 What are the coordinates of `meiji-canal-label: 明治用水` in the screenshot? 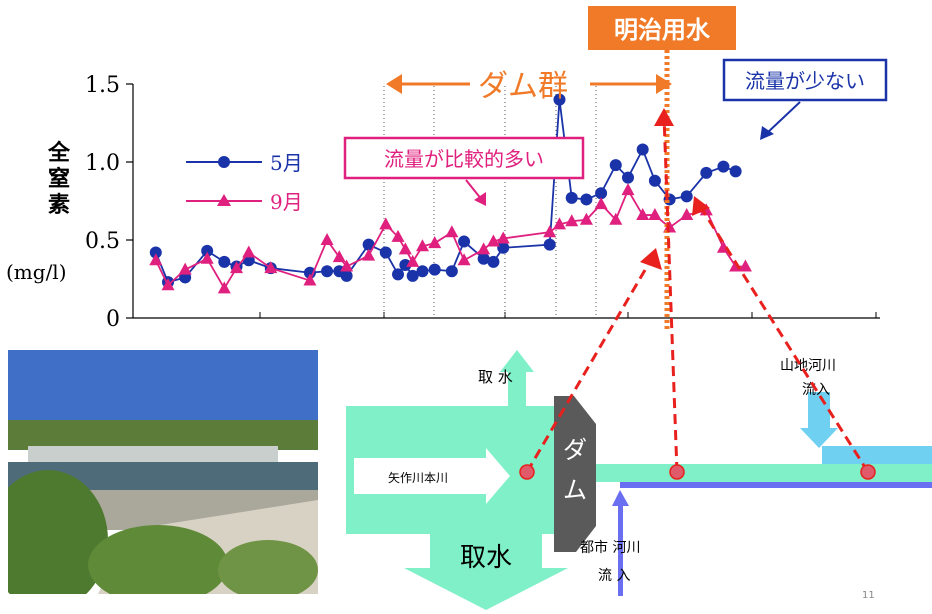 It's located at (662, 30).